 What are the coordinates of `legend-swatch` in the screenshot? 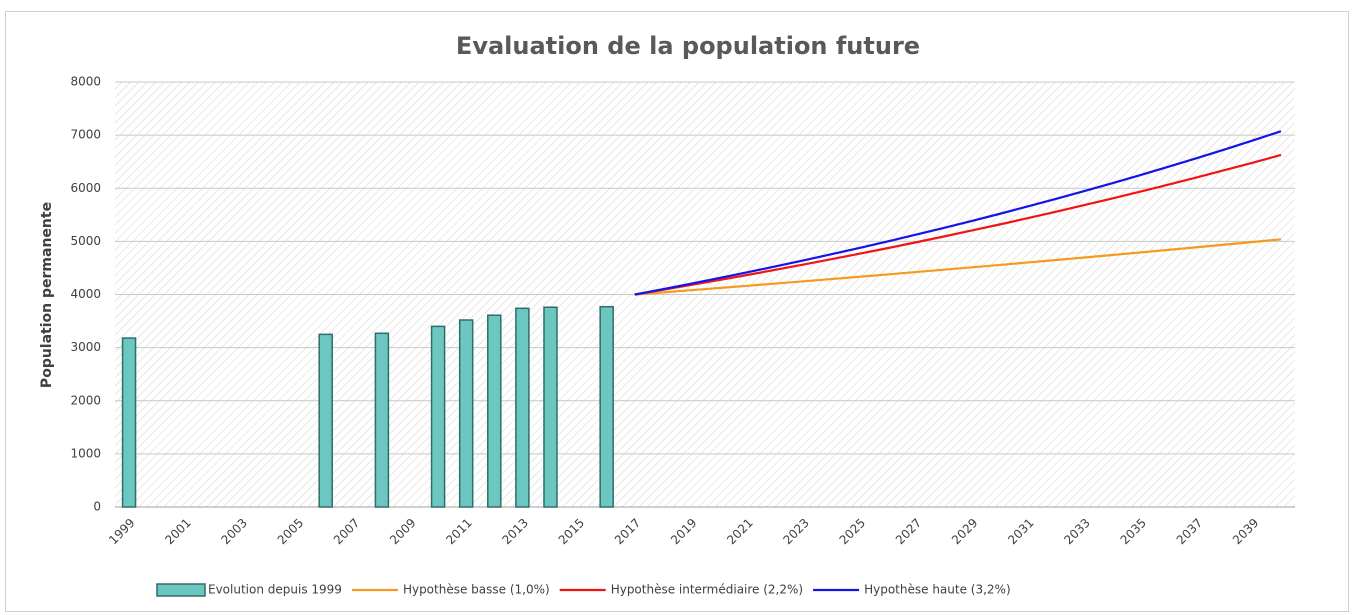 It's located at (181, 590).